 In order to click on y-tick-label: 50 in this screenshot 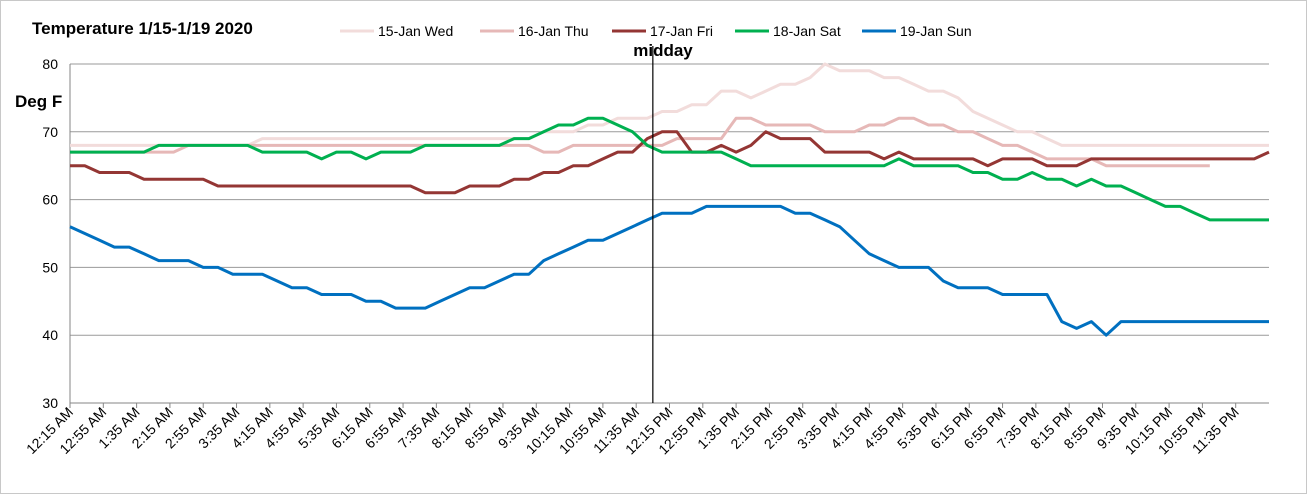, I will do `click(50, 267)`.